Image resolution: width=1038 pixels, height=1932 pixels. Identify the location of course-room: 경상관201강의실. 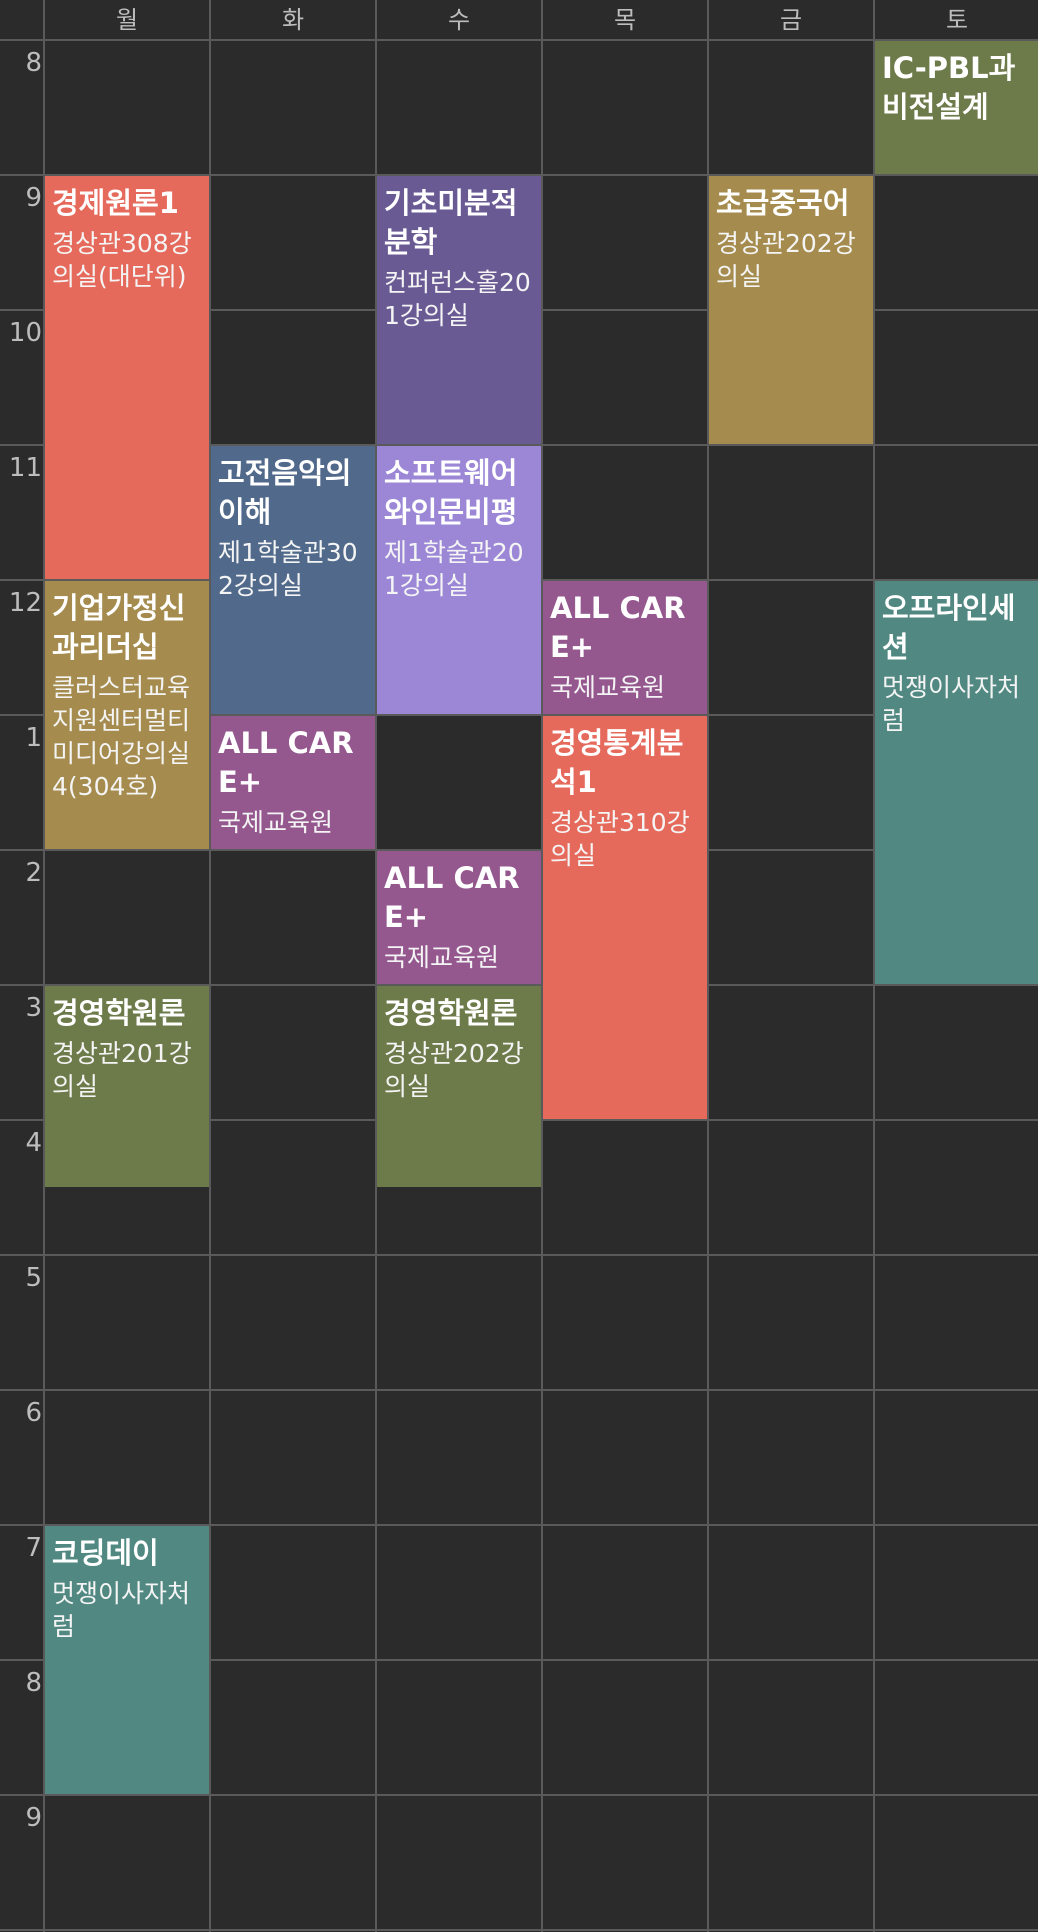
(122, 1070).